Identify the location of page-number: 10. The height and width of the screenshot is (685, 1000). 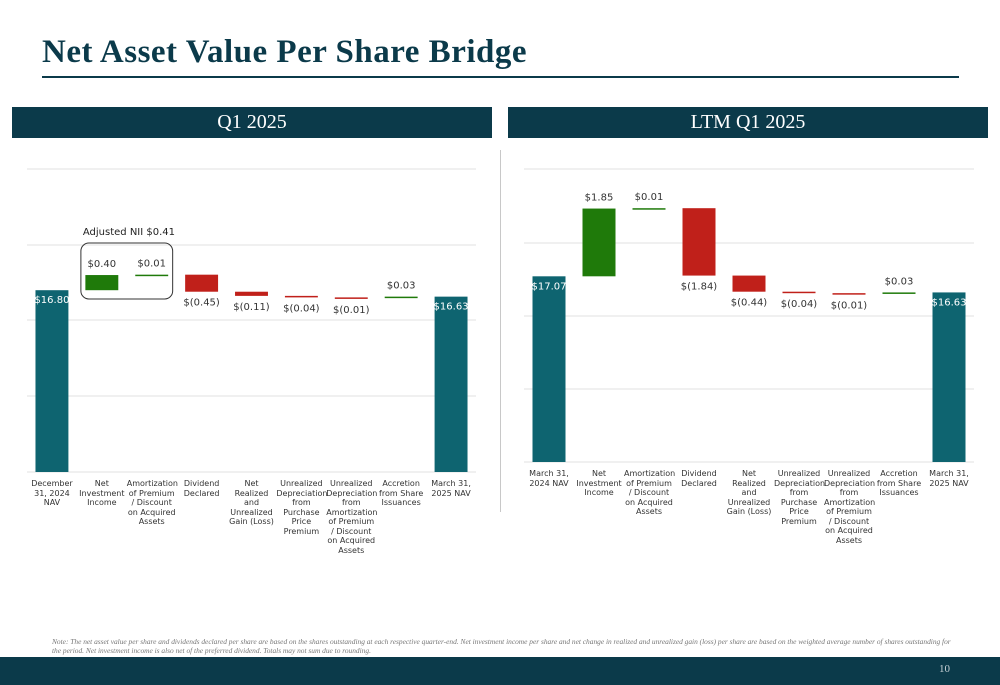
(944, 669).